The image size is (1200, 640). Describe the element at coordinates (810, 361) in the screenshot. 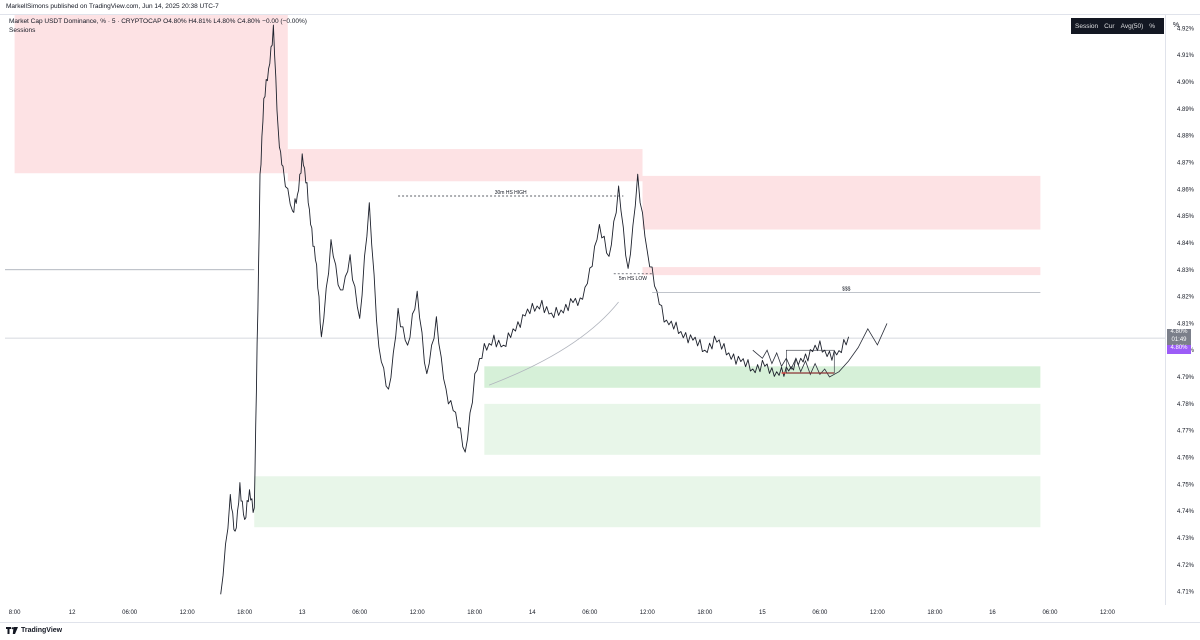

I see `range-box` at that location.